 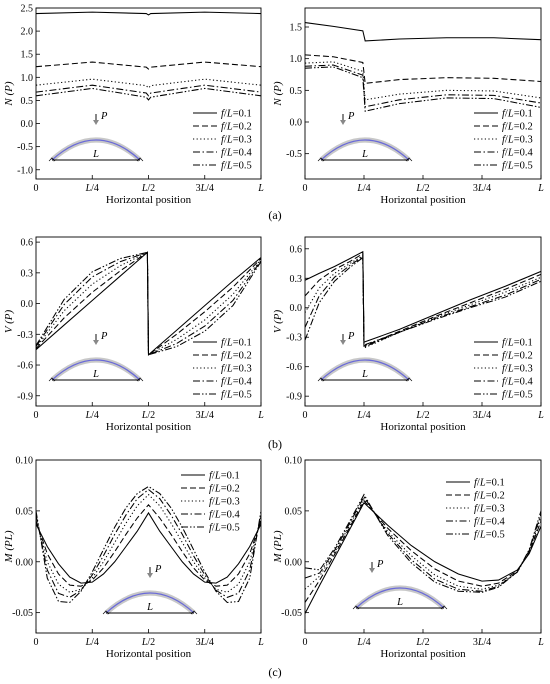 What do you see at coordinates (224, 502) in the screenshot?
I see `legend-entry: f/L=0.3` at bounding box center [224, 502].